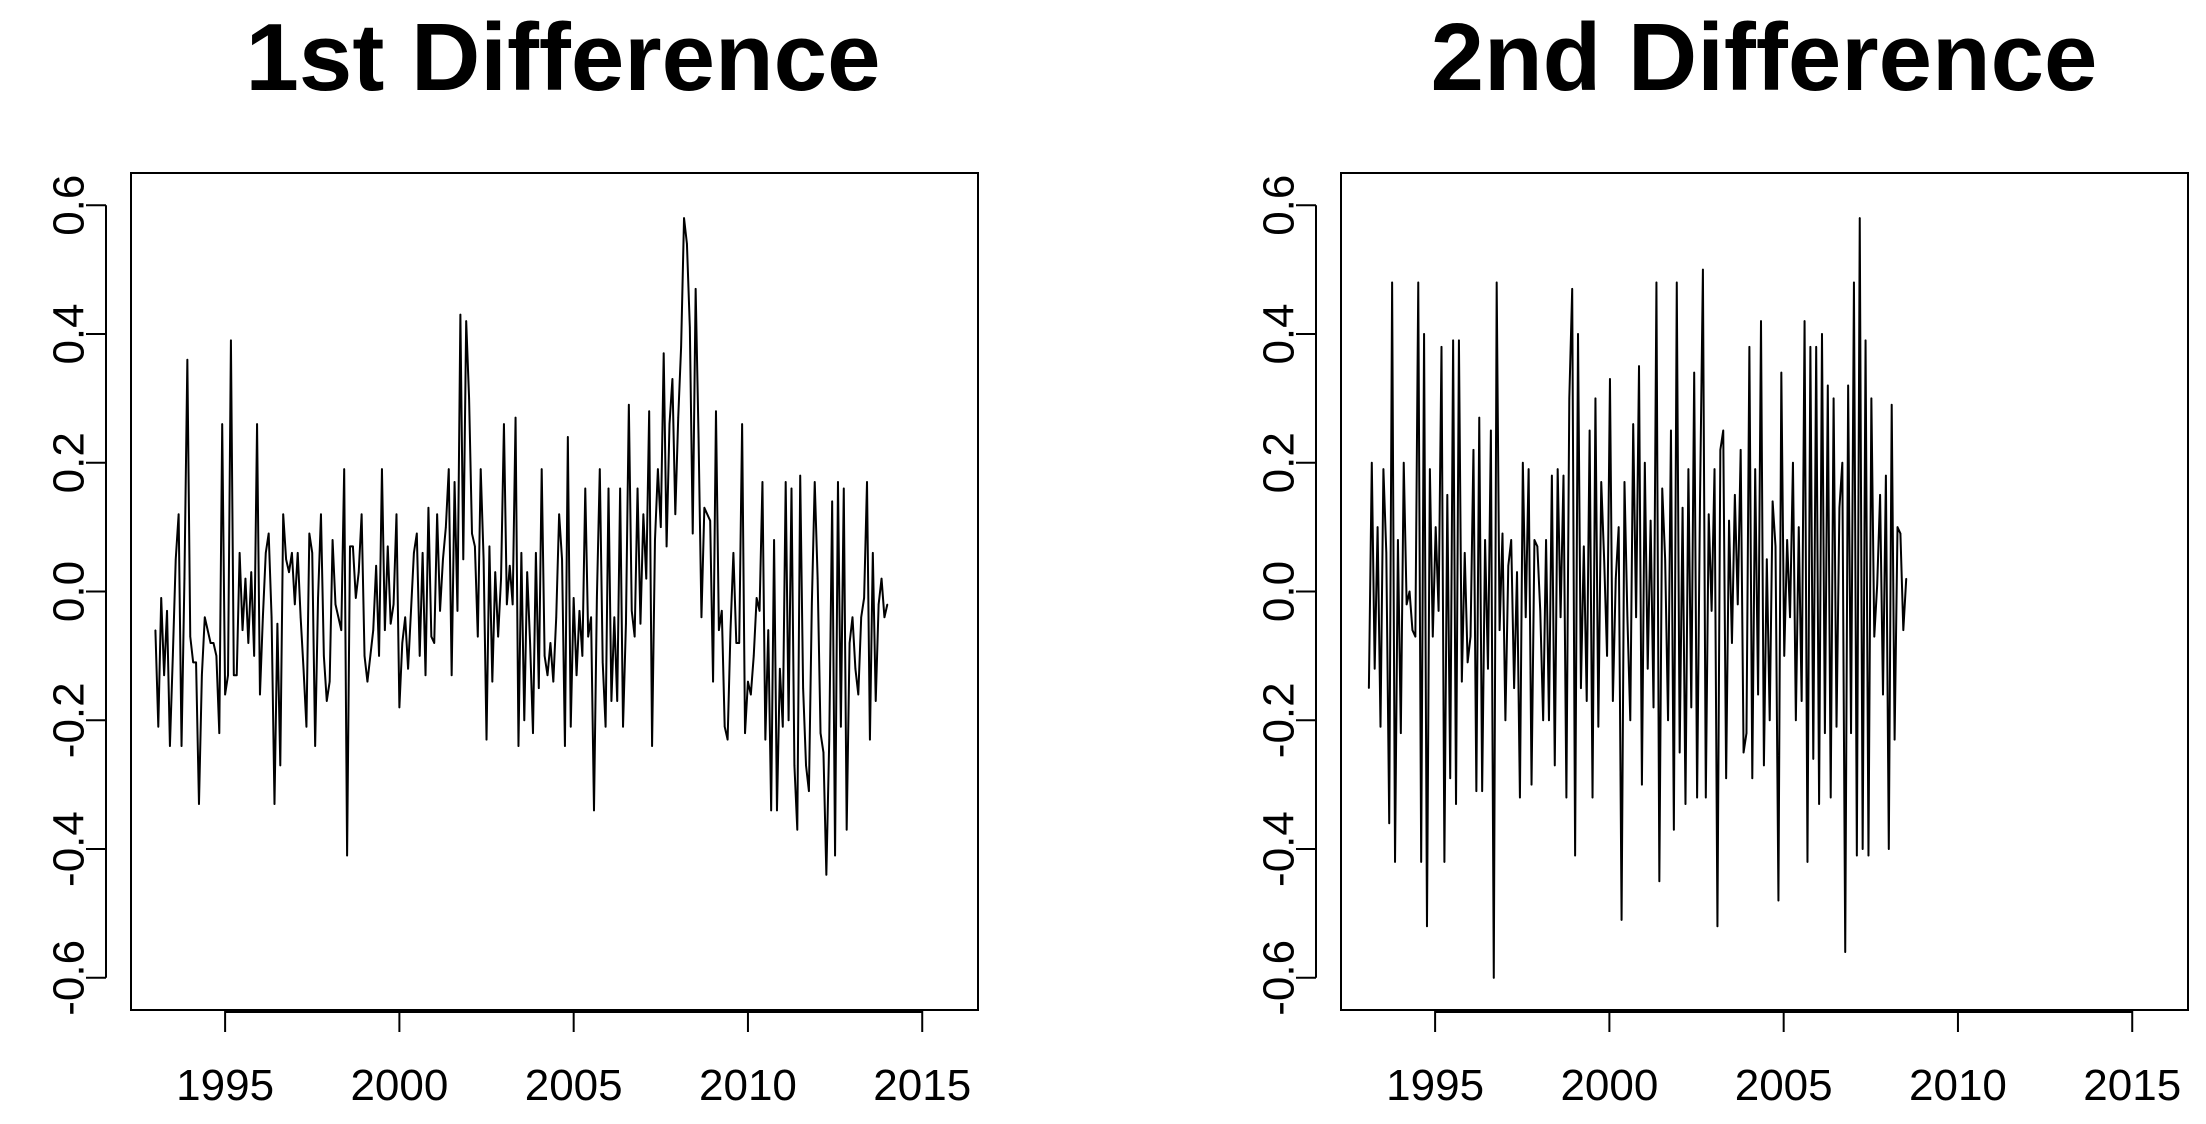  I want to click on y-tick-label: -0.2, so click(1279, 720).